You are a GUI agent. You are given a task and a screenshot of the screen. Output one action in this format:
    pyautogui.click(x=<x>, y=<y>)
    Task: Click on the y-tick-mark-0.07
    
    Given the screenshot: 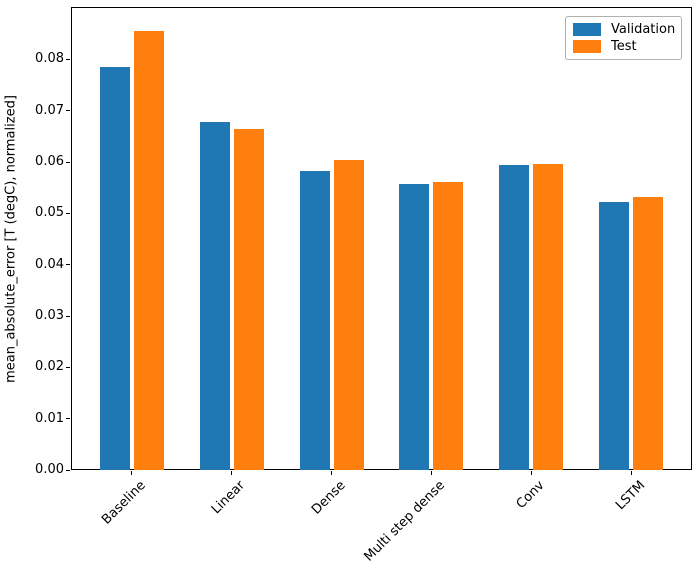 What is the action you would take?
    pyautogui.click(x=68, y=111)
    